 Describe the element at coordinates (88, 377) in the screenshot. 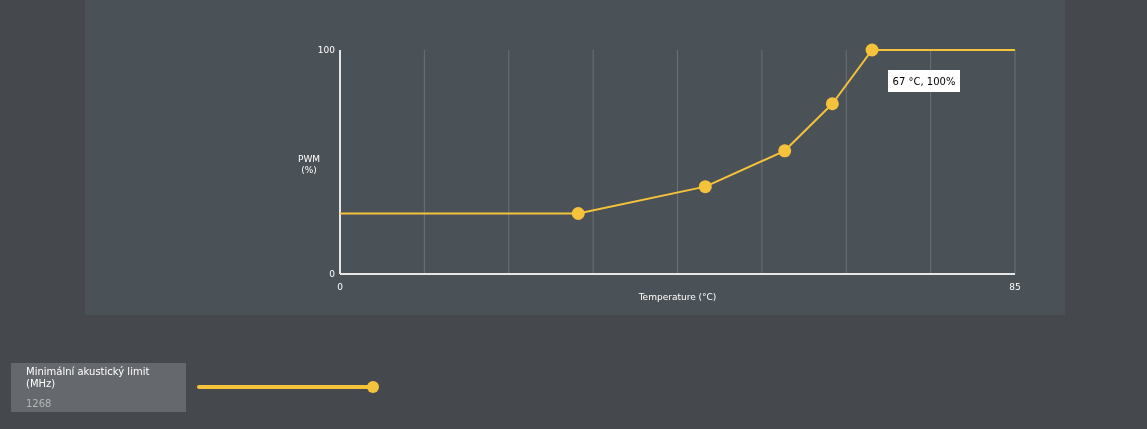

I see `text: Minimální akustický limit (MHz)` at that location.